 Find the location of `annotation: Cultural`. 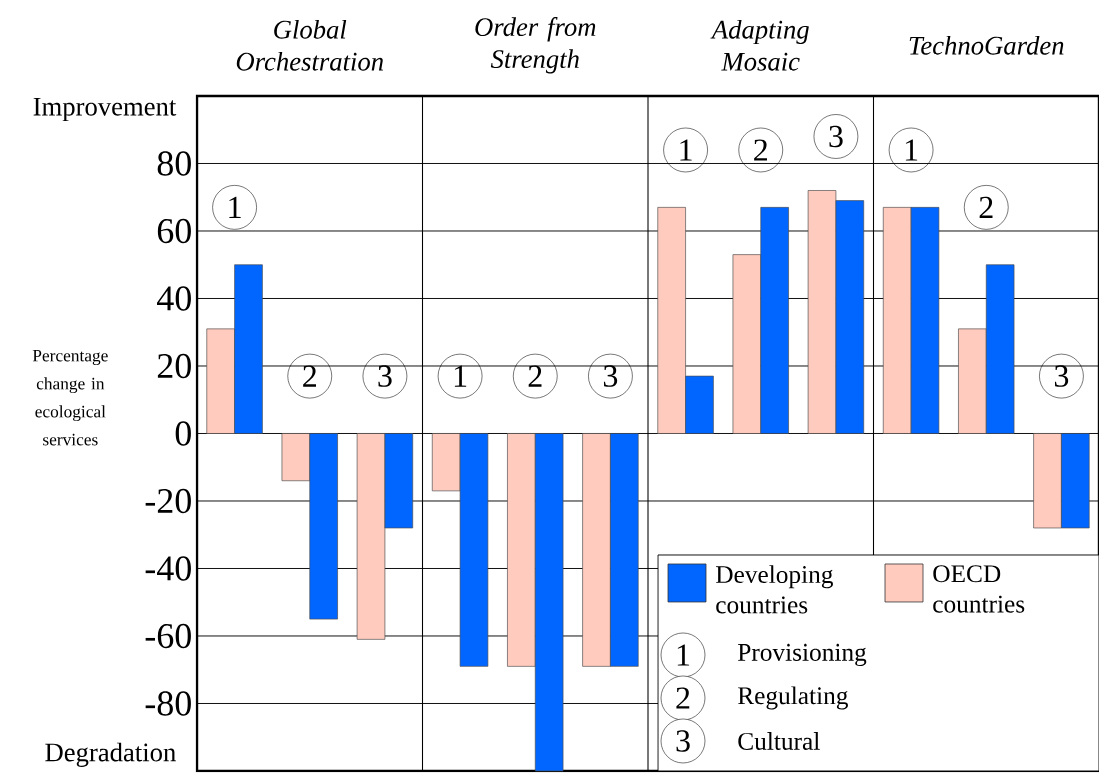

annotation: Cultural is located at coordinates (779, 741).